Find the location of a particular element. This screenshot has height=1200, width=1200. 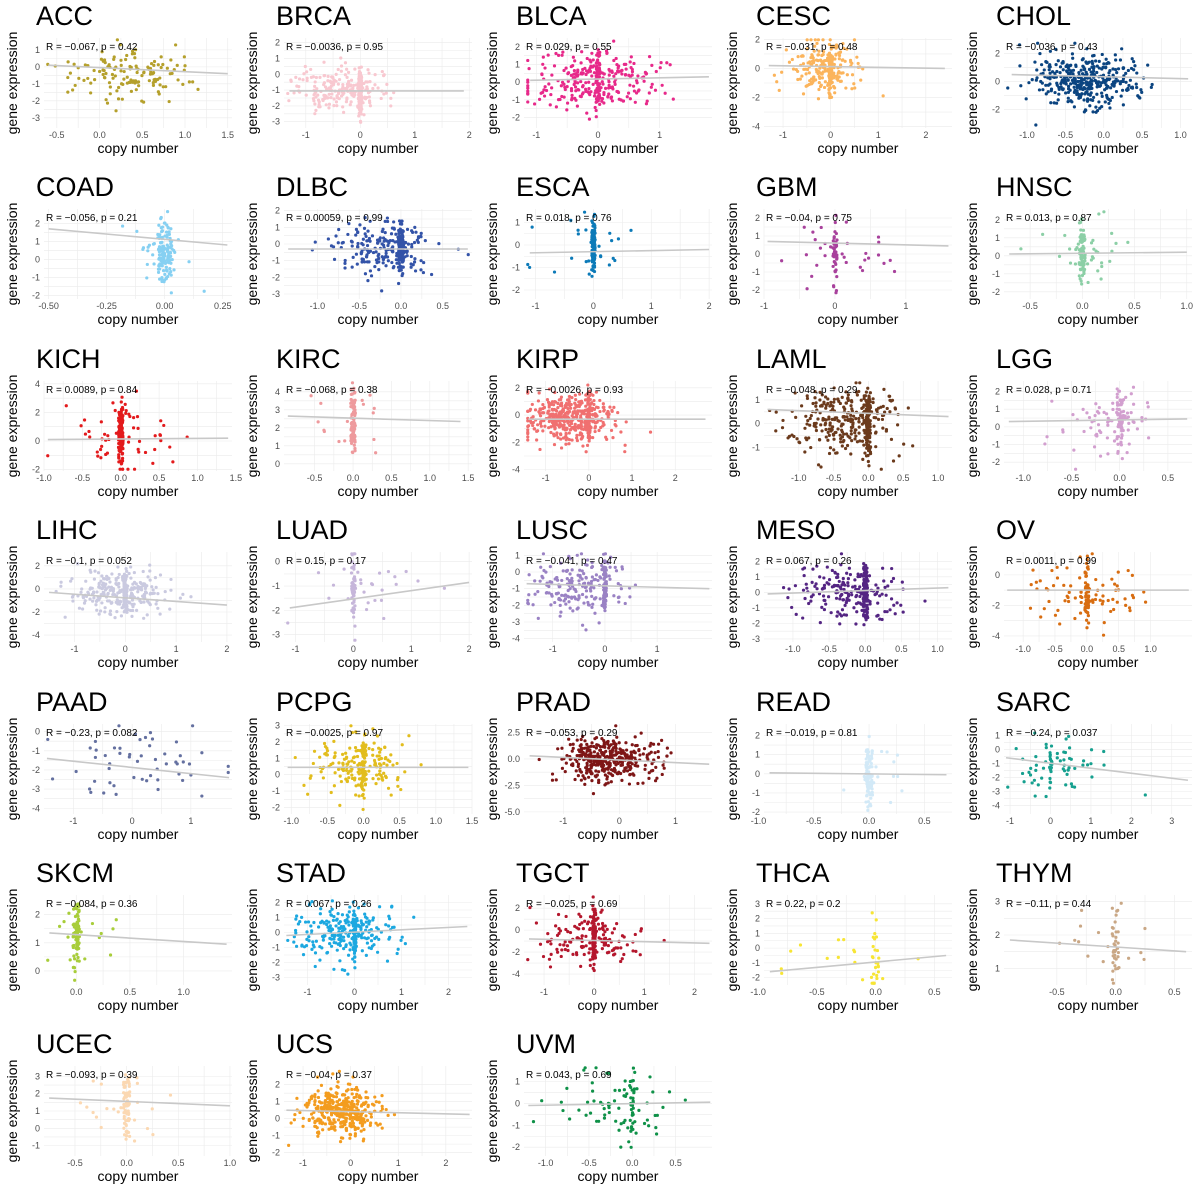

regression-line is located at coordinates (856, 67).